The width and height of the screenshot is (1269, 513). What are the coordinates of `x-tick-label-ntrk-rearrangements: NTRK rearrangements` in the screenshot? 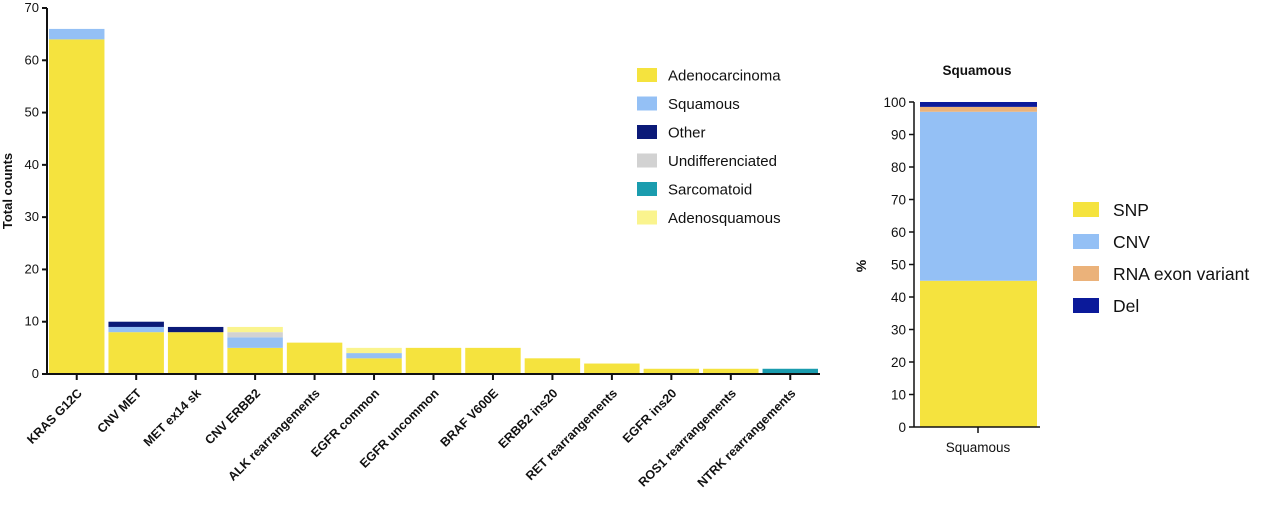 It's located at (747, 438).